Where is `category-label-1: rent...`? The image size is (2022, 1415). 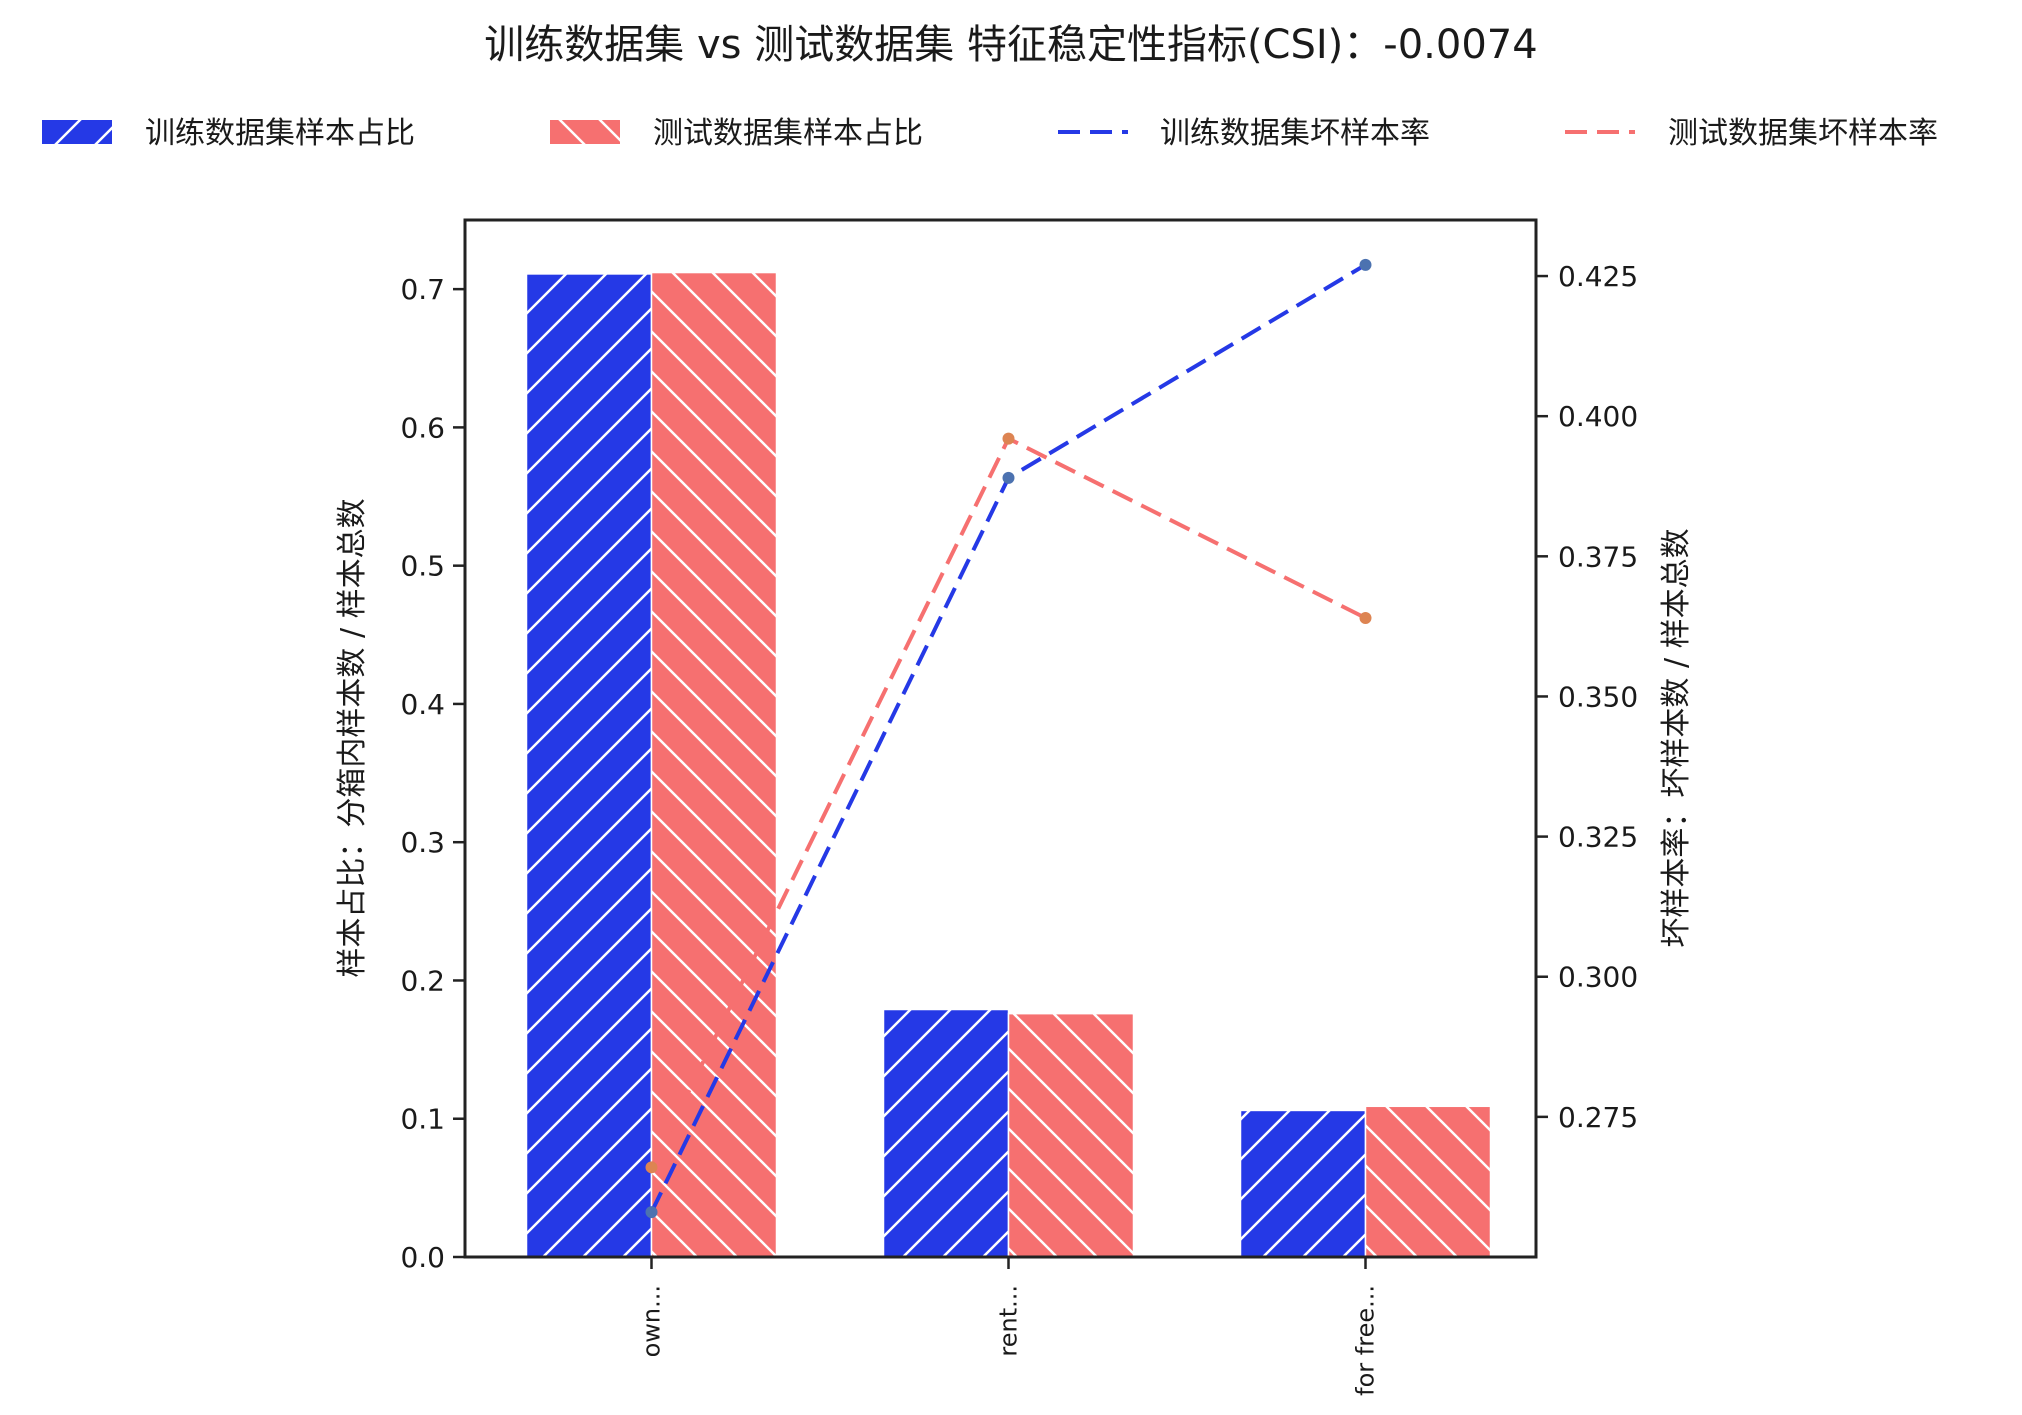 category-label-1: rent... is located at coordinates (1009, 1321).